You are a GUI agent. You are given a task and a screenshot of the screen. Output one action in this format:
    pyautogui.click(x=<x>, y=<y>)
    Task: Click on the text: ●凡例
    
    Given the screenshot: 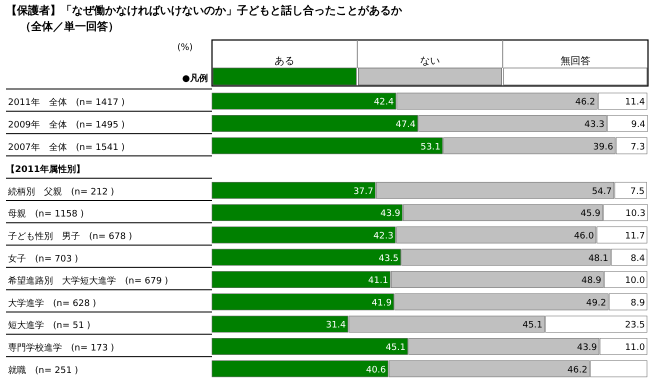 What is the action you would take?
    pyautogui.click(x=195, y=78)
    